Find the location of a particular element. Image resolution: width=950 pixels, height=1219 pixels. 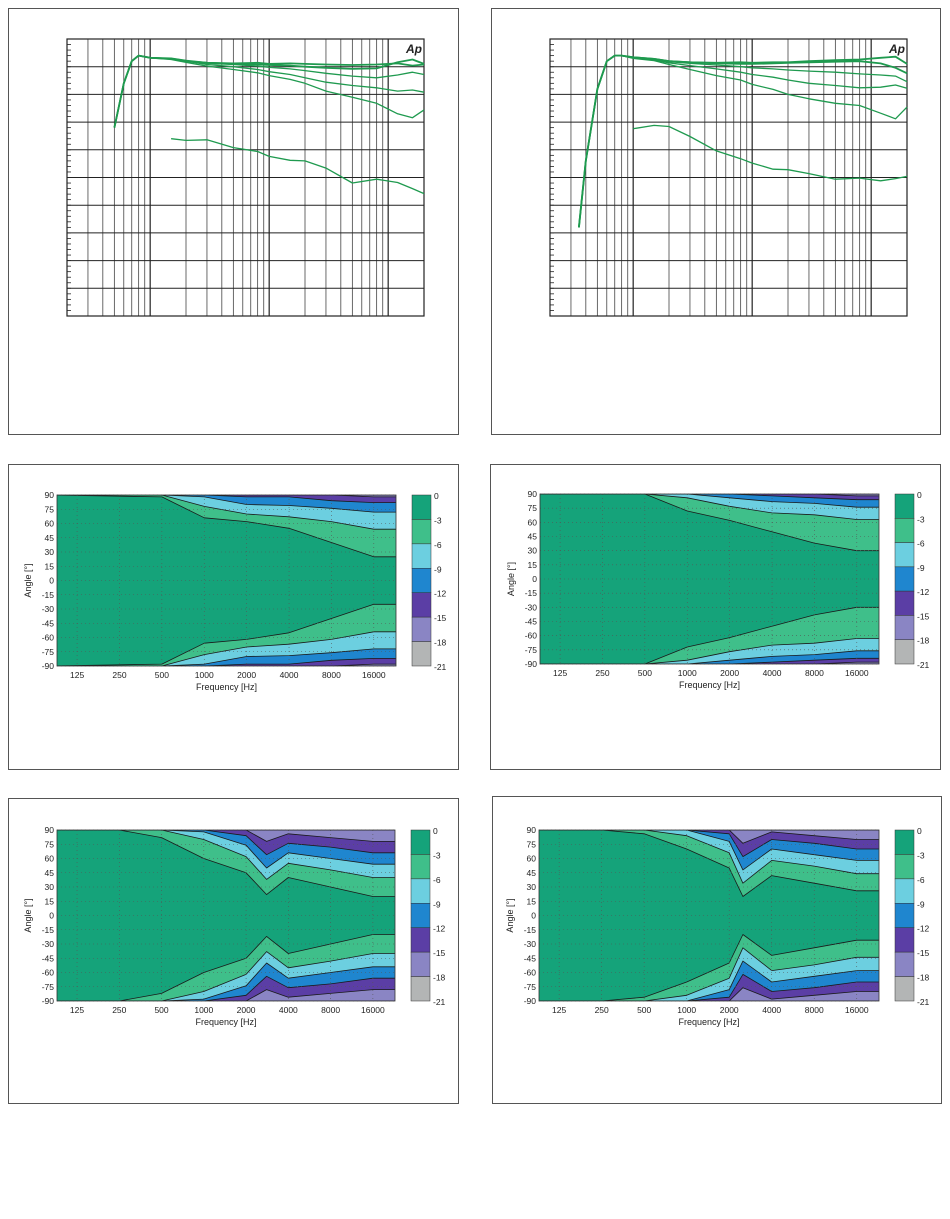

contour-level-lower-m9 is located at coordinates (709, 657).